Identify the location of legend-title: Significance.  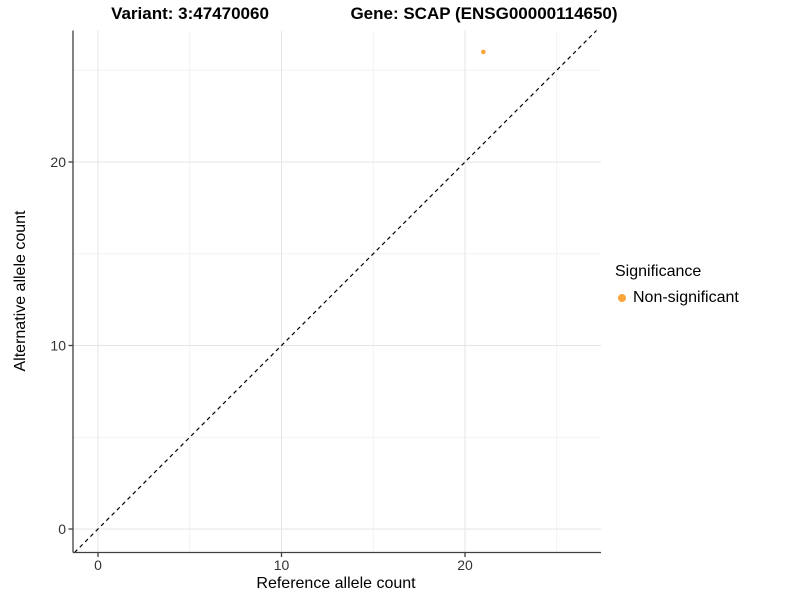
(658, 271).